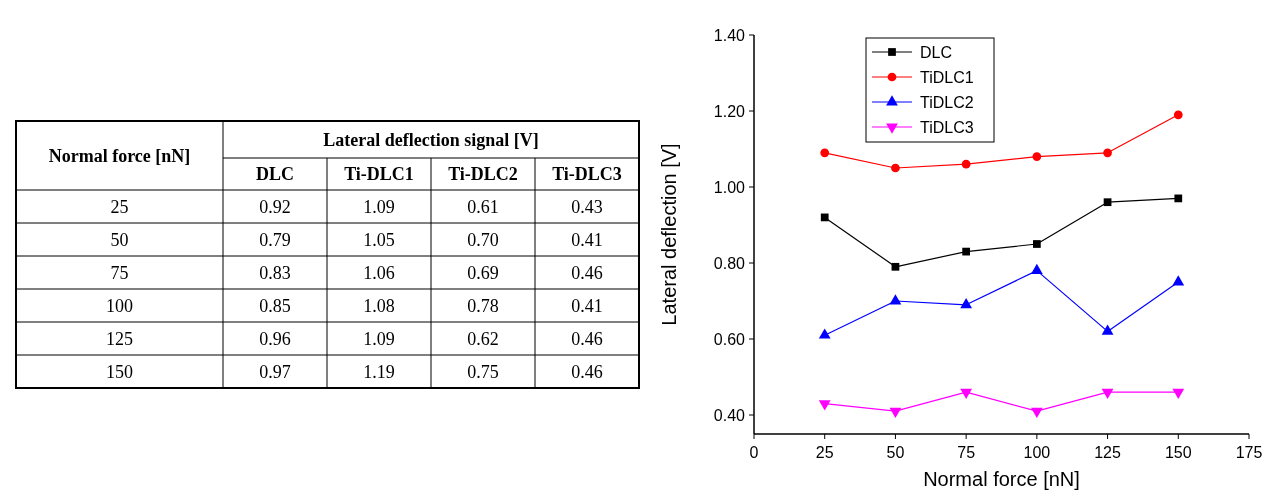 The width and height of the screenshot is (1275, 501). I want to click on y-tick-label: 1.20, so click(729, 111).